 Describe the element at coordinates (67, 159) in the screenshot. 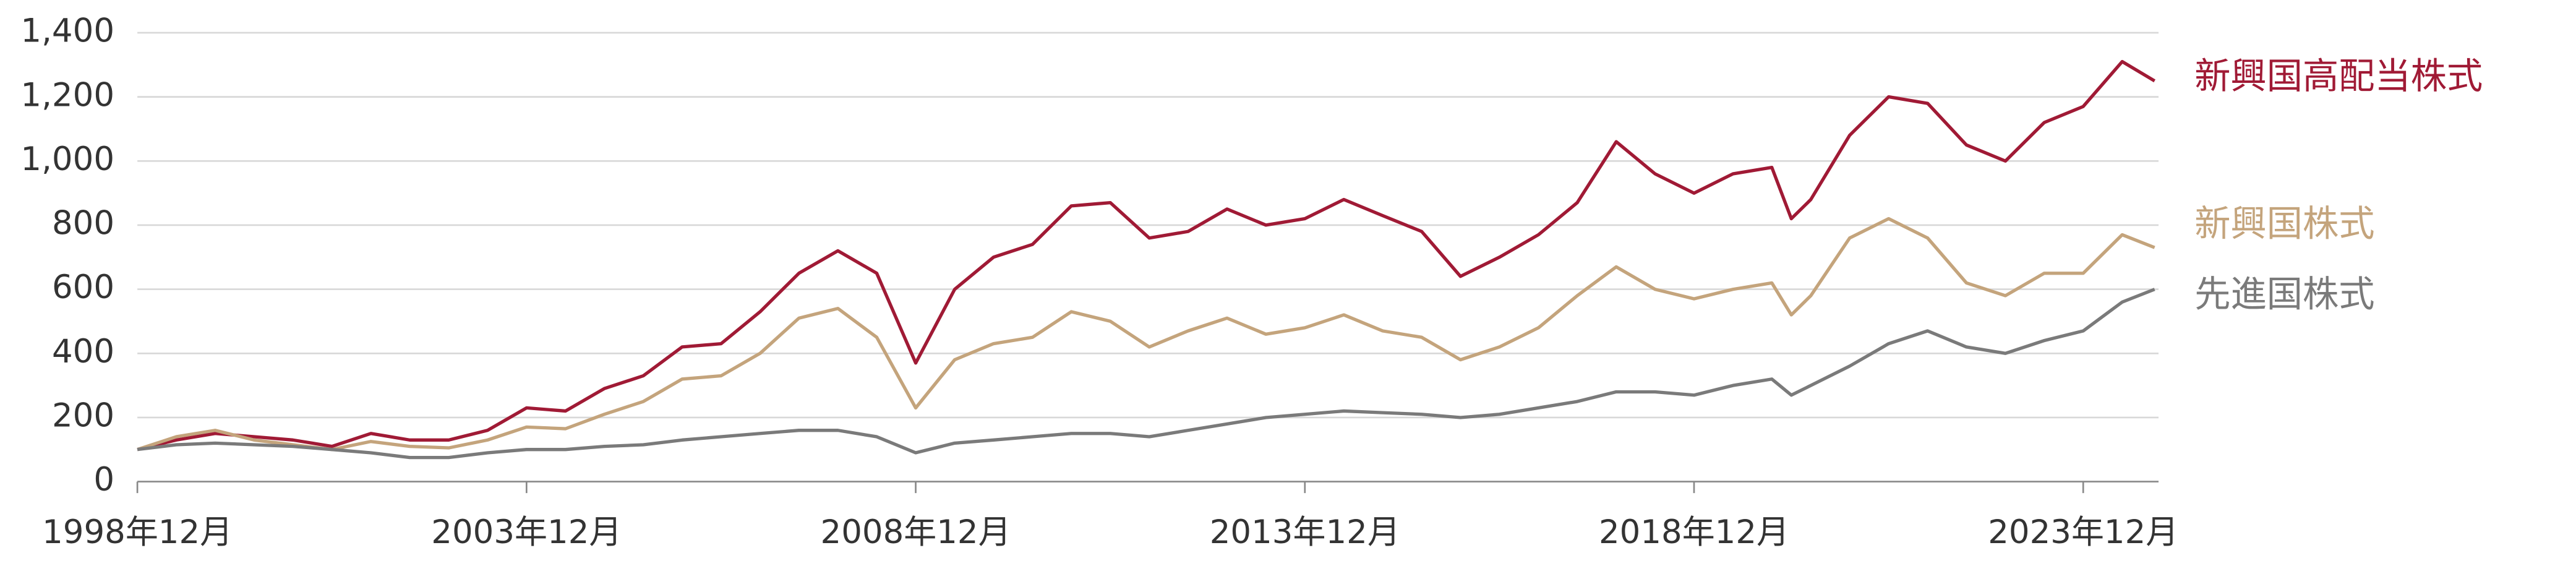

I see `y-tick-label: 1,000` at that location.